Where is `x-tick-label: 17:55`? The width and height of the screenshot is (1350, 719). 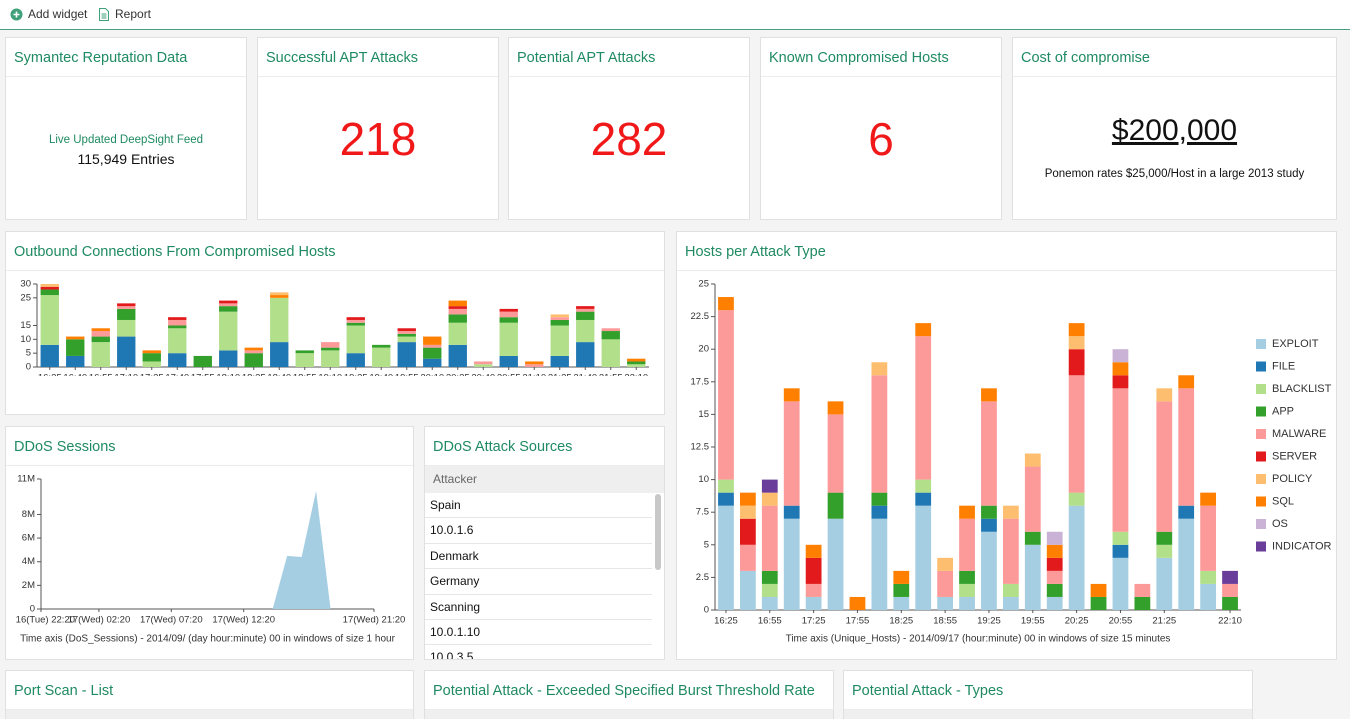
x-tick-label: 17:55 is located at coordinates (203, 374).